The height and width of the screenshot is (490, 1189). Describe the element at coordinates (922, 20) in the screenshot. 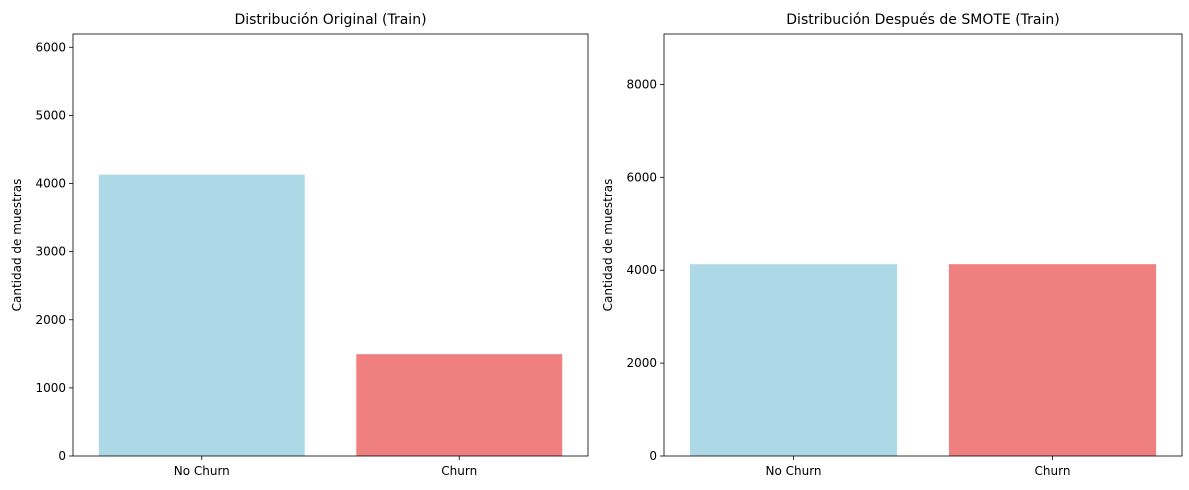

I see `chart-title: Distribución Después de SMOTE (Train)` at that location.